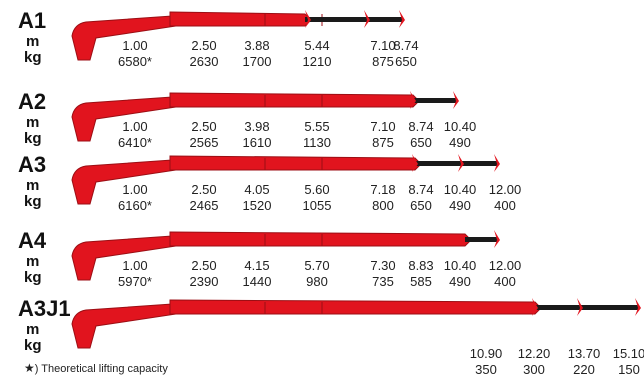 This screenshot has width=644, height=378. Describe the element at coordinates (204, 142) in the screenshot. I see `capacity-value: 2565` at that location.